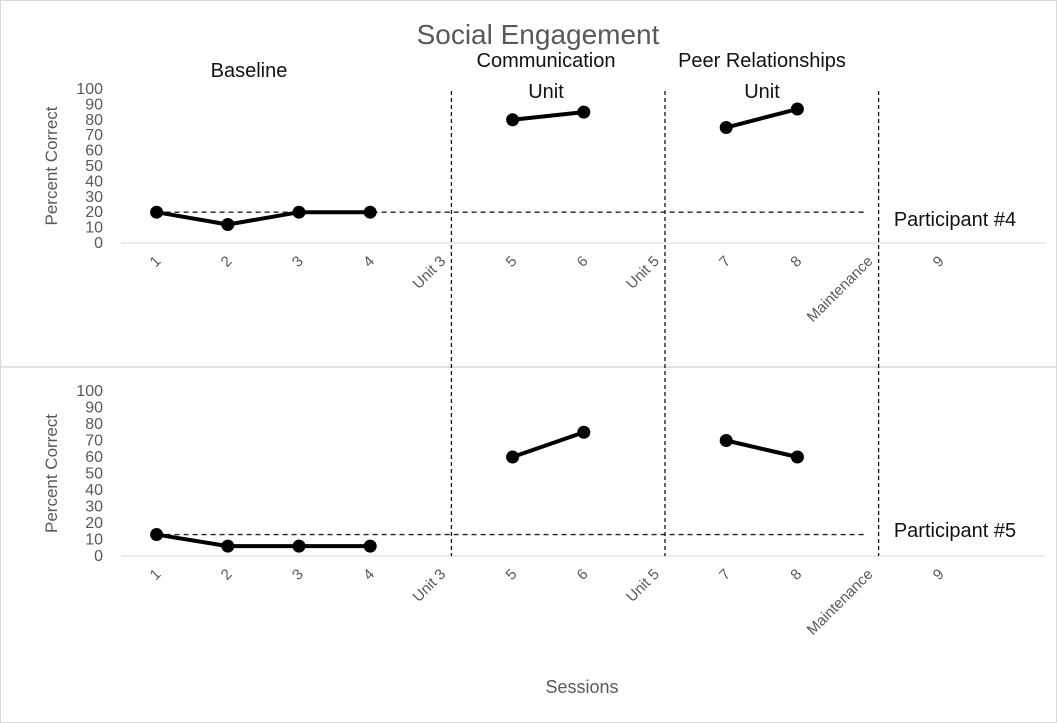 Image resolution: width=1057 pixels, height=723 pixels. Describe the element at coordinates (762, 61) in the screenshot. I see `phase-label: Peer Relationships` at that location.